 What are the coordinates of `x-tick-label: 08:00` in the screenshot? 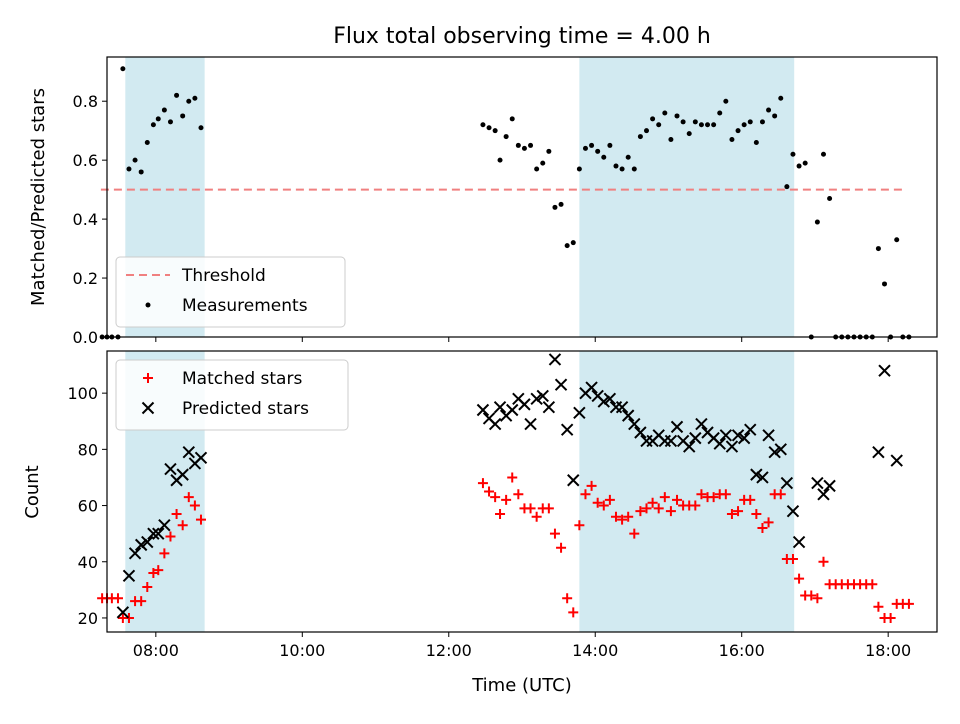 It's located at (156, 650).